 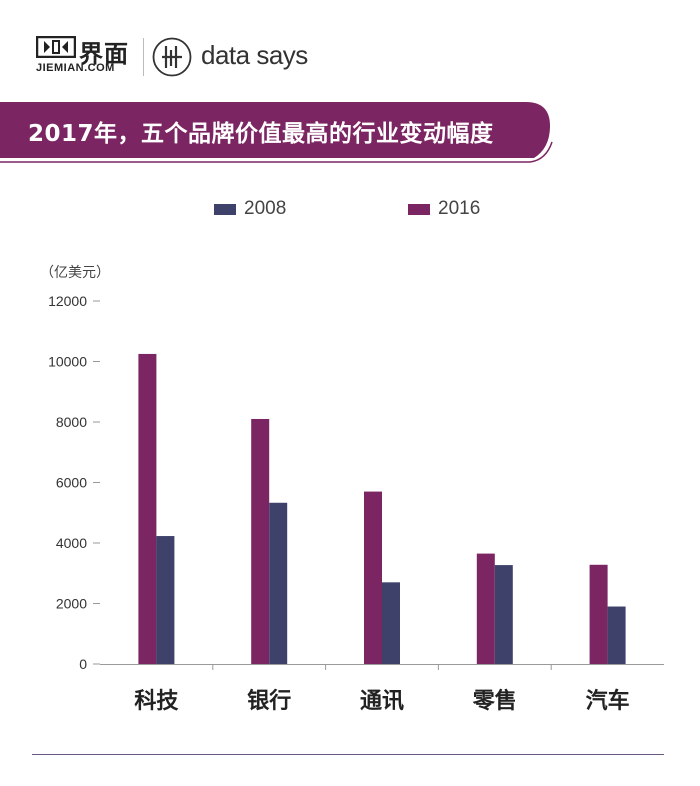 What do you see at coordinates (261, 134) in the screenshot?
I see `chart-title: 2017年，五个品牌价值最高的行业变动幅度` at bounding box center [261, 134].